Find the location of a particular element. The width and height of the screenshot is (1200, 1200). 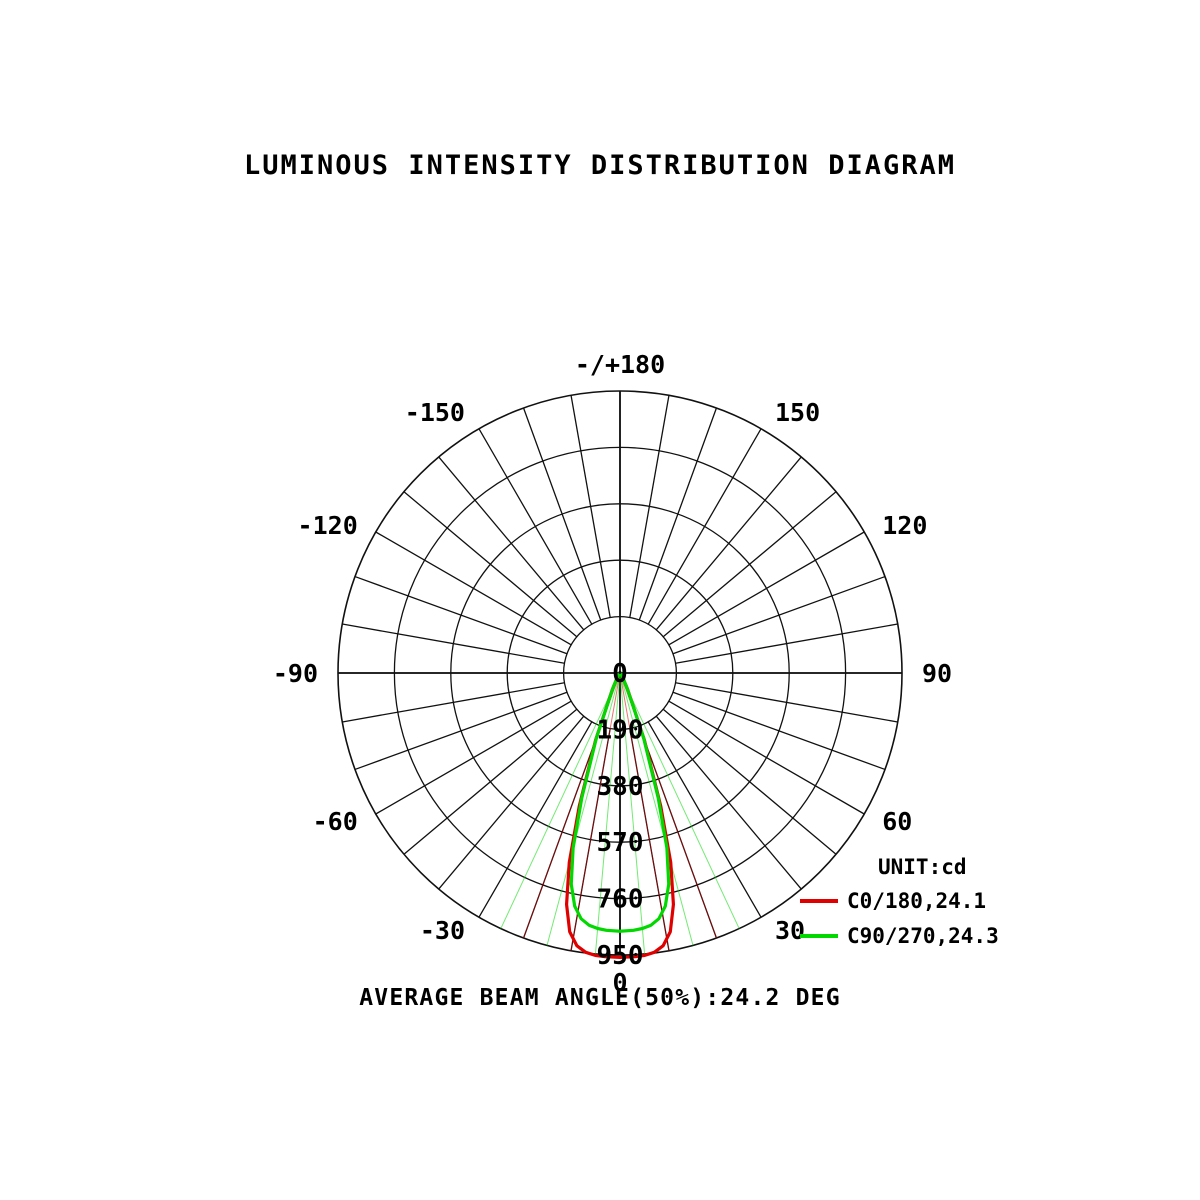

curve-layer is located at coordinates (620, 815).